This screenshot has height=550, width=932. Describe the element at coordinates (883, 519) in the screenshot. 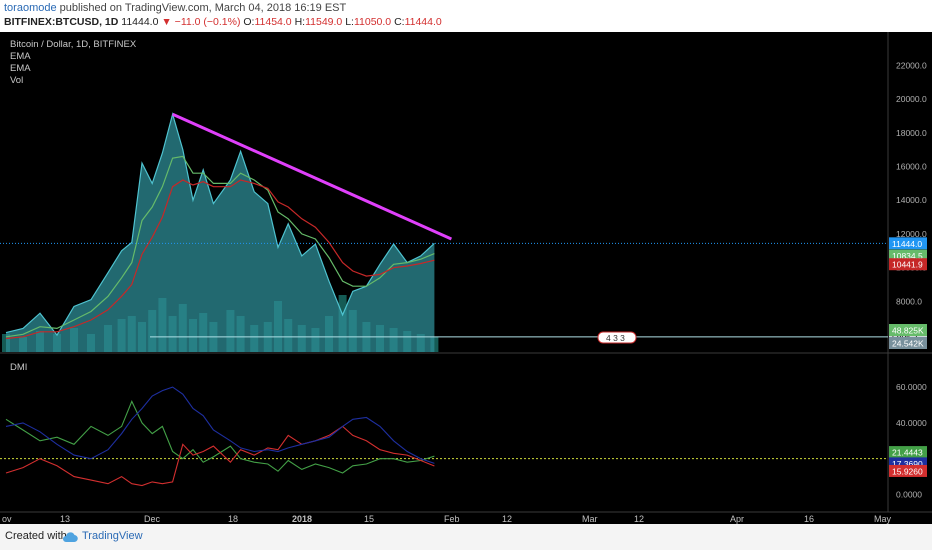

I see `x-tick-label: May` at that location.